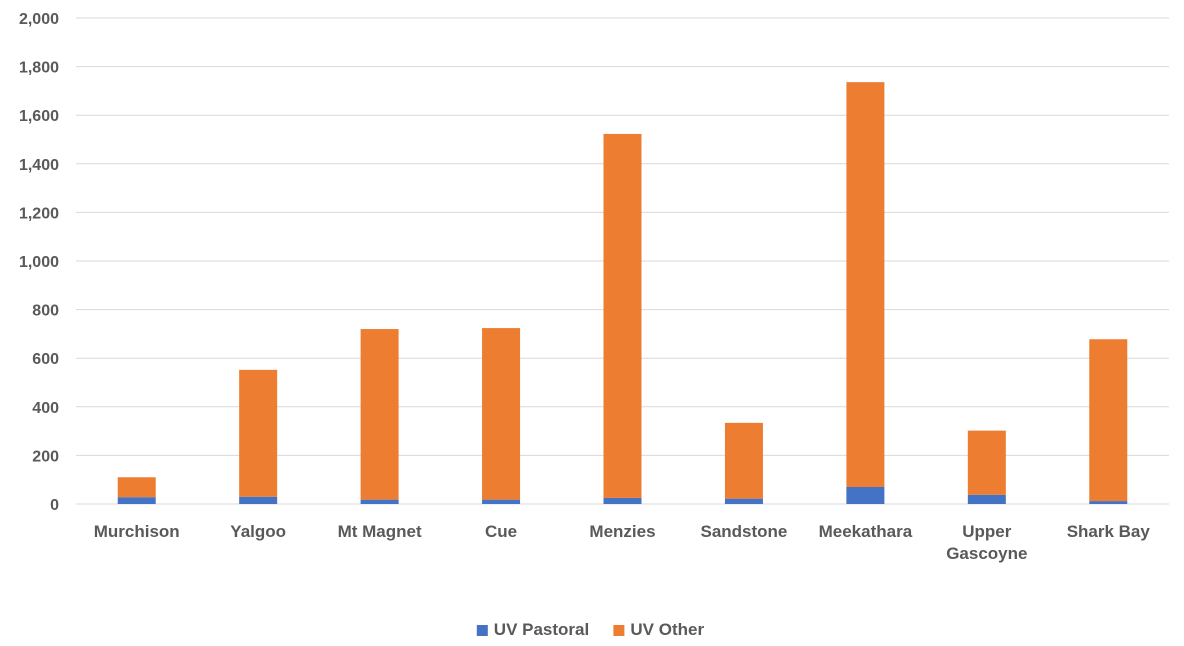 The image size is (1184, 646). What do you see at coordinates (54, 505) in the screenshot?
I see `y-tick-label: 0` at bounding box center [54, 505].